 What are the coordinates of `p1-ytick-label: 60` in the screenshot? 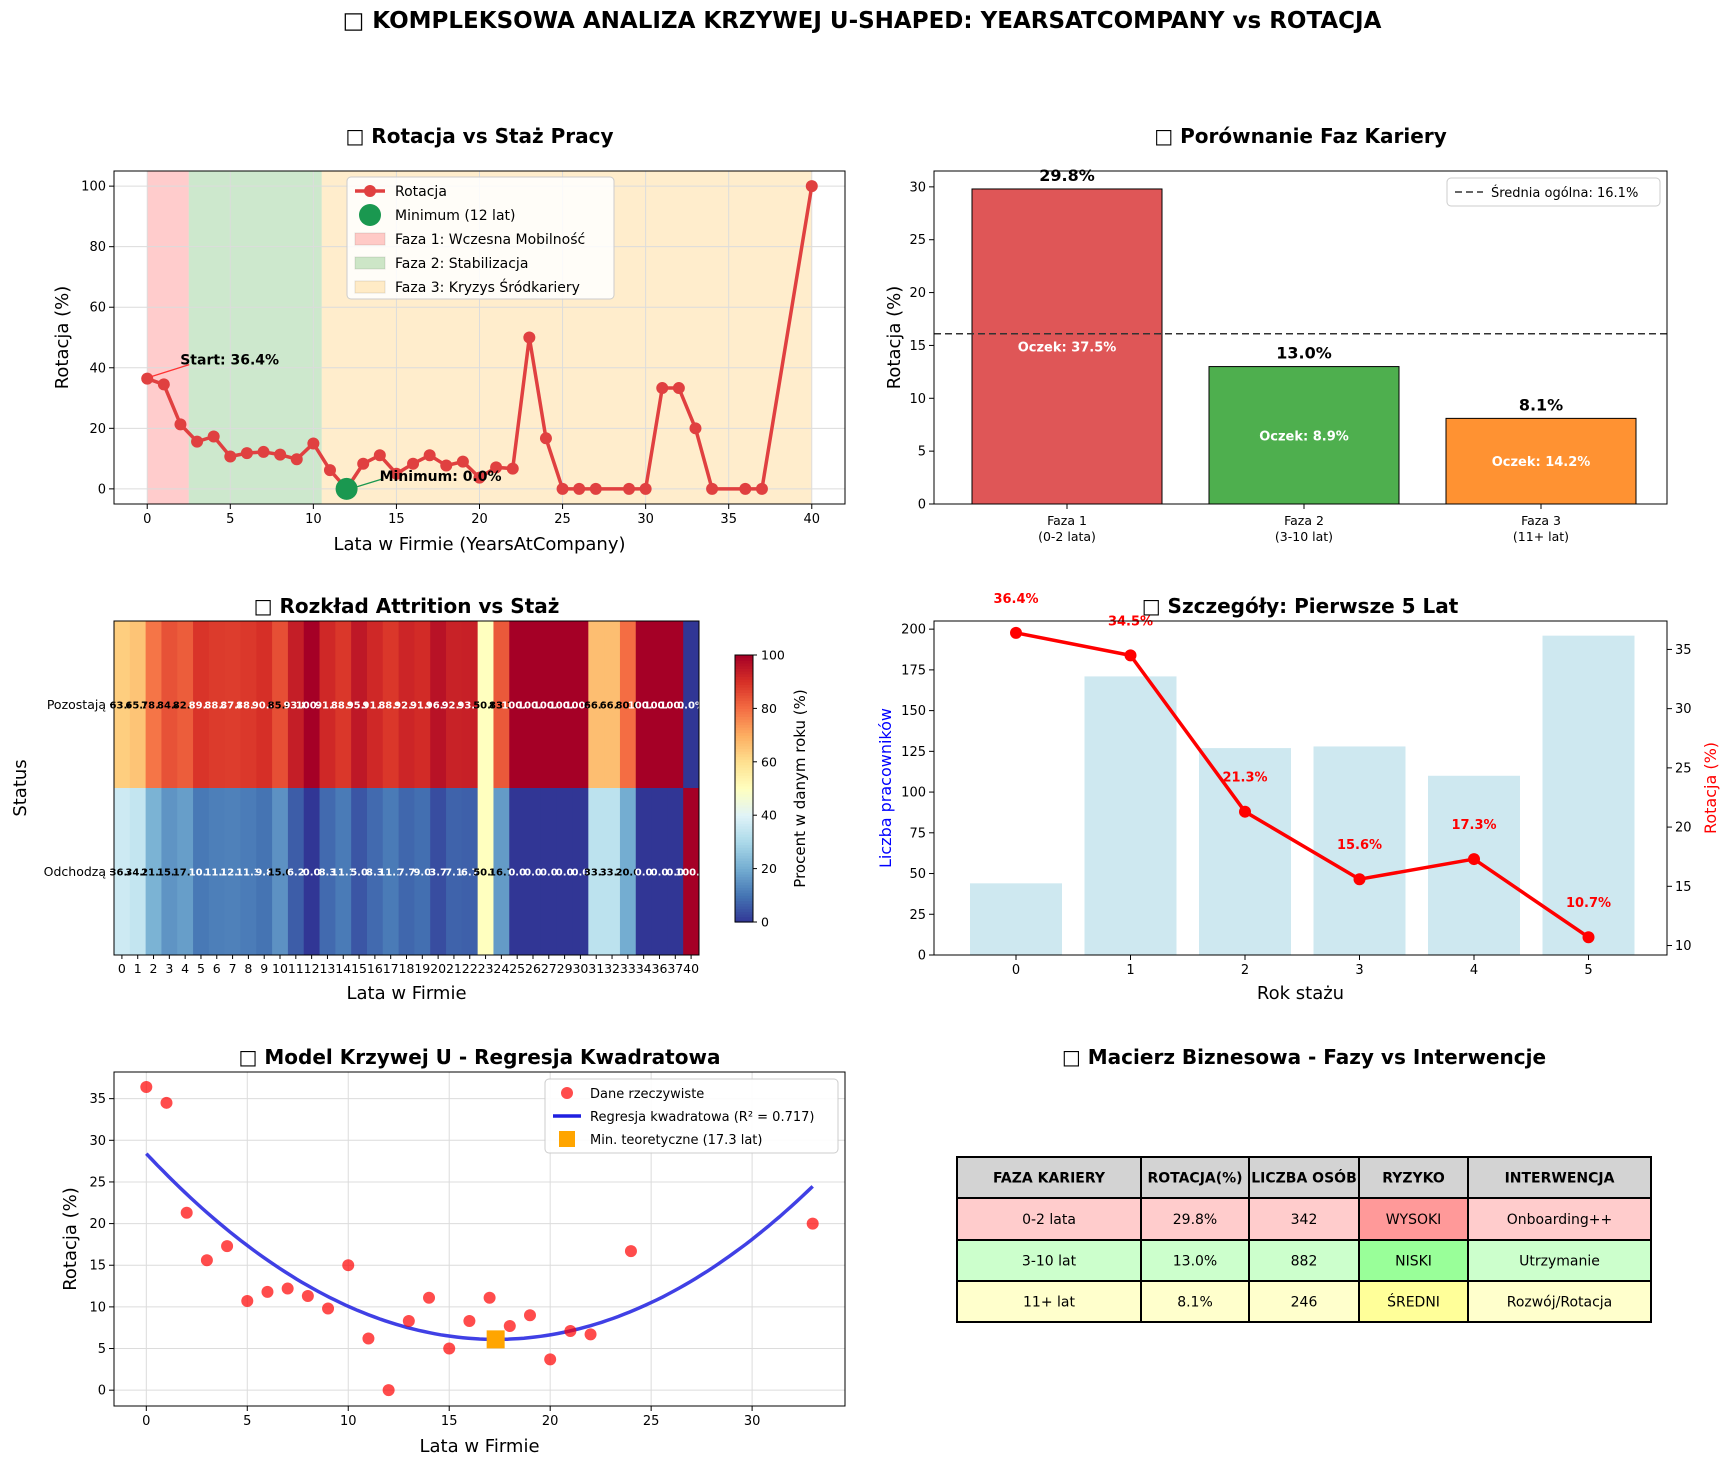 It's located at (97, 308).